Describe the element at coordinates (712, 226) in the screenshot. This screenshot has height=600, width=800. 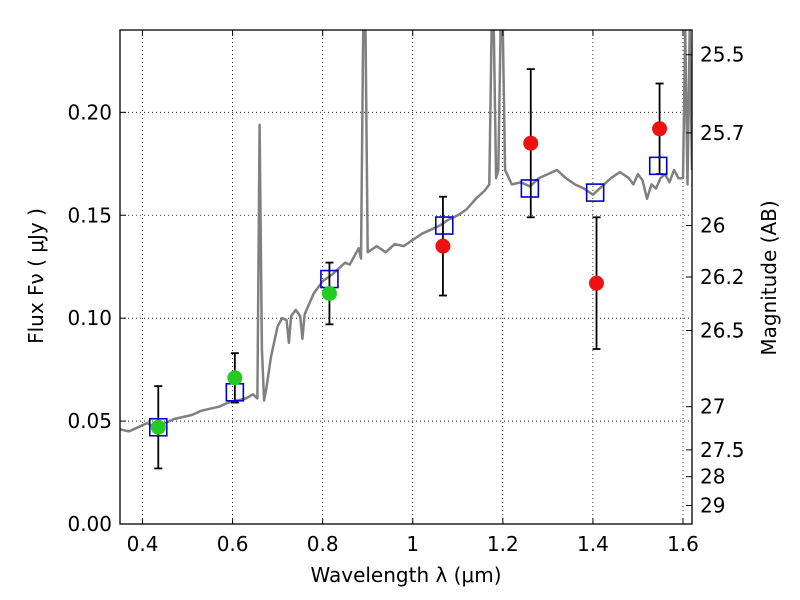
I see `mag-tick-label: 26` at that location.